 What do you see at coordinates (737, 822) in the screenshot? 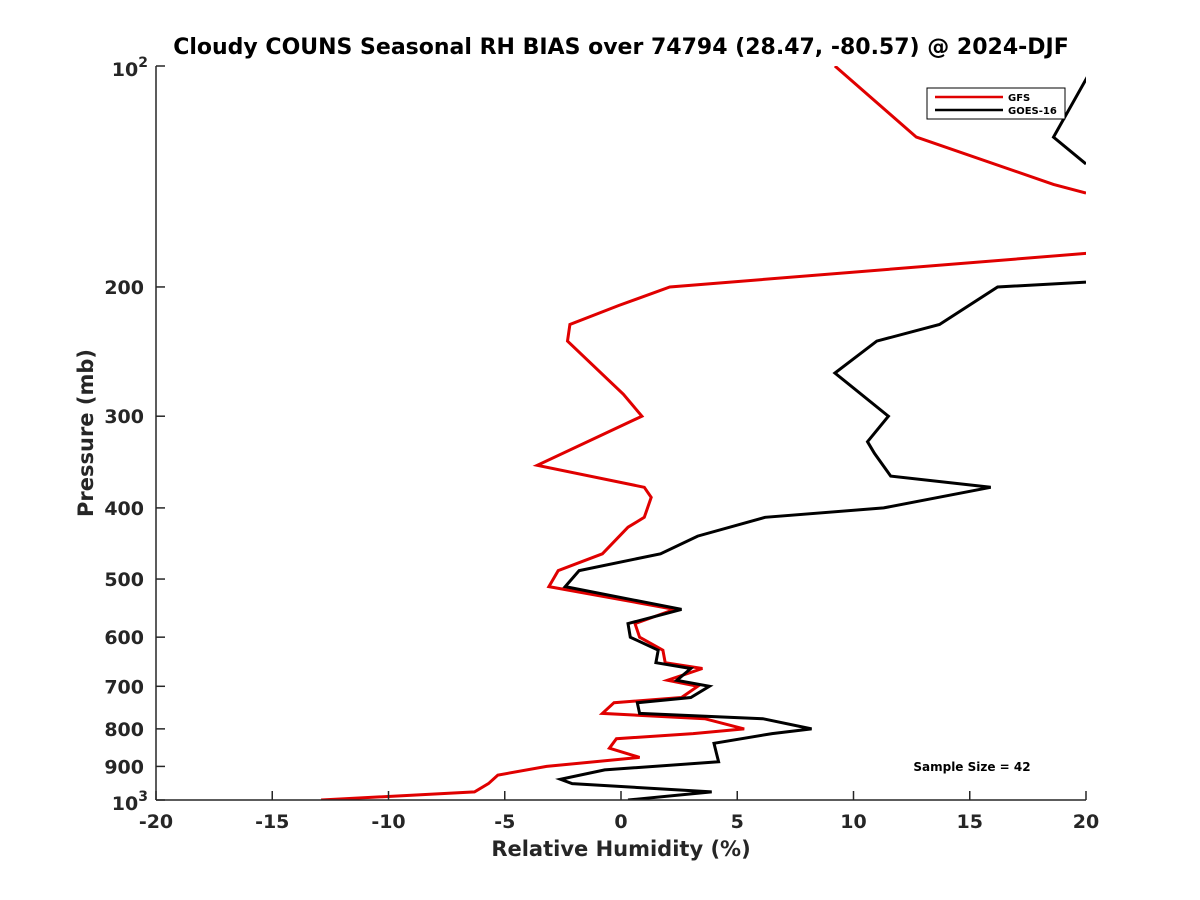
I see `x-tick-label: 5` at bounding box center [737, 822].